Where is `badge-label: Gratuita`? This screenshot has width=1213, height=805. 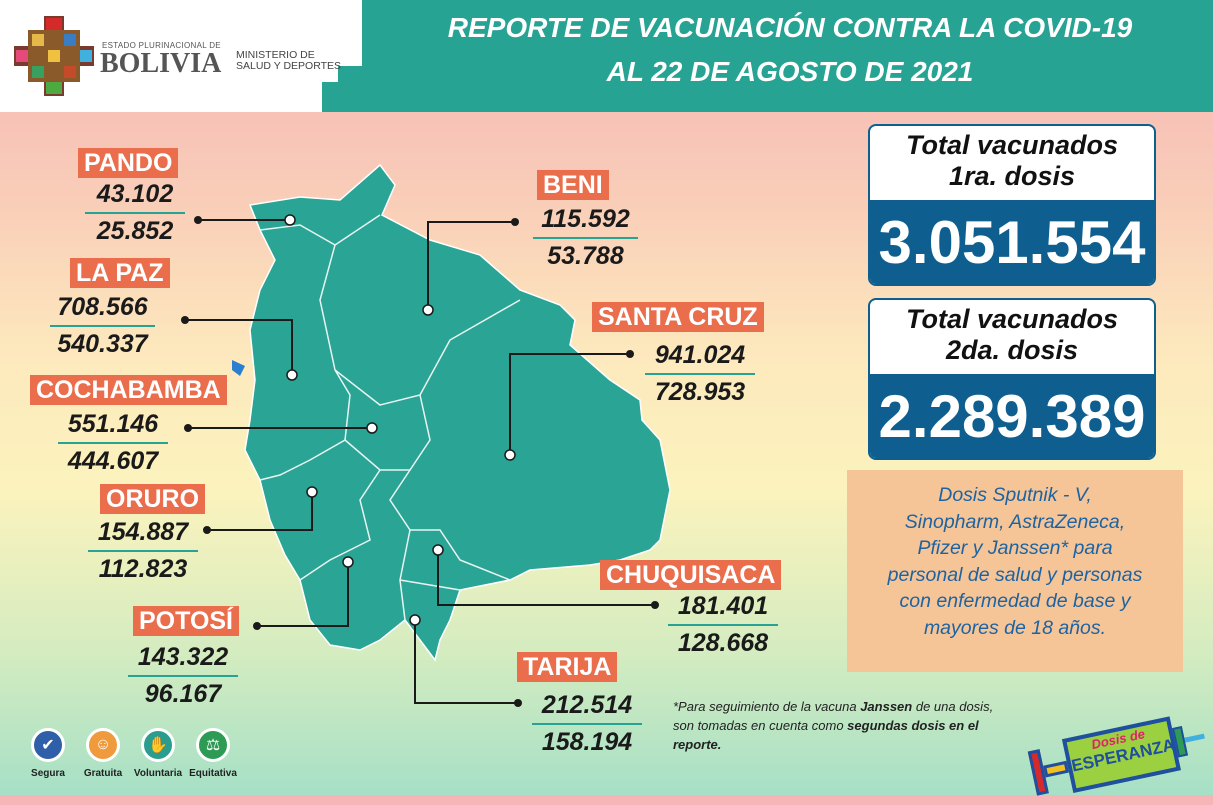
badge-label: Gratuita is located at coordinates (103, 773).